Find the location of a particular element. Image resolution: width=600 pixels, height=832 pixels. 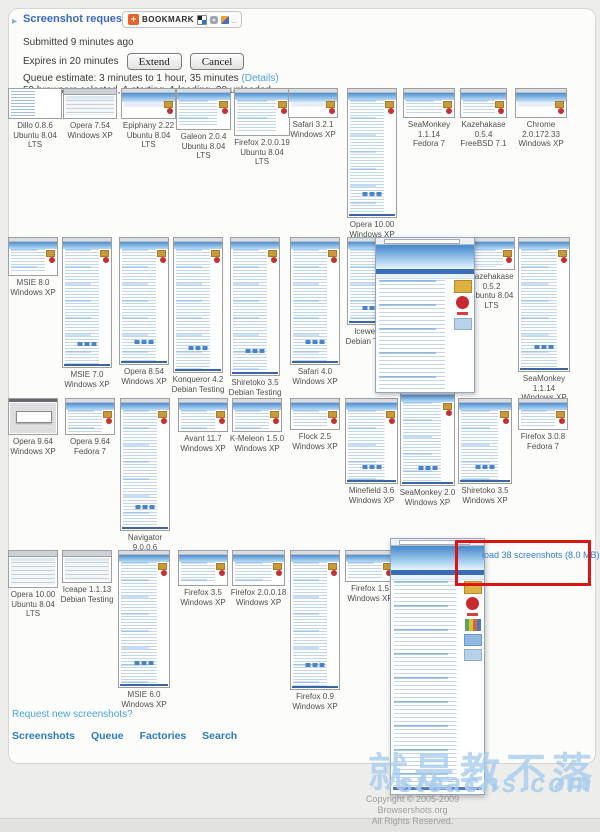

browser-thumbnail: Firefox 0.9 Windows XP is located at coordinates (315, 630).